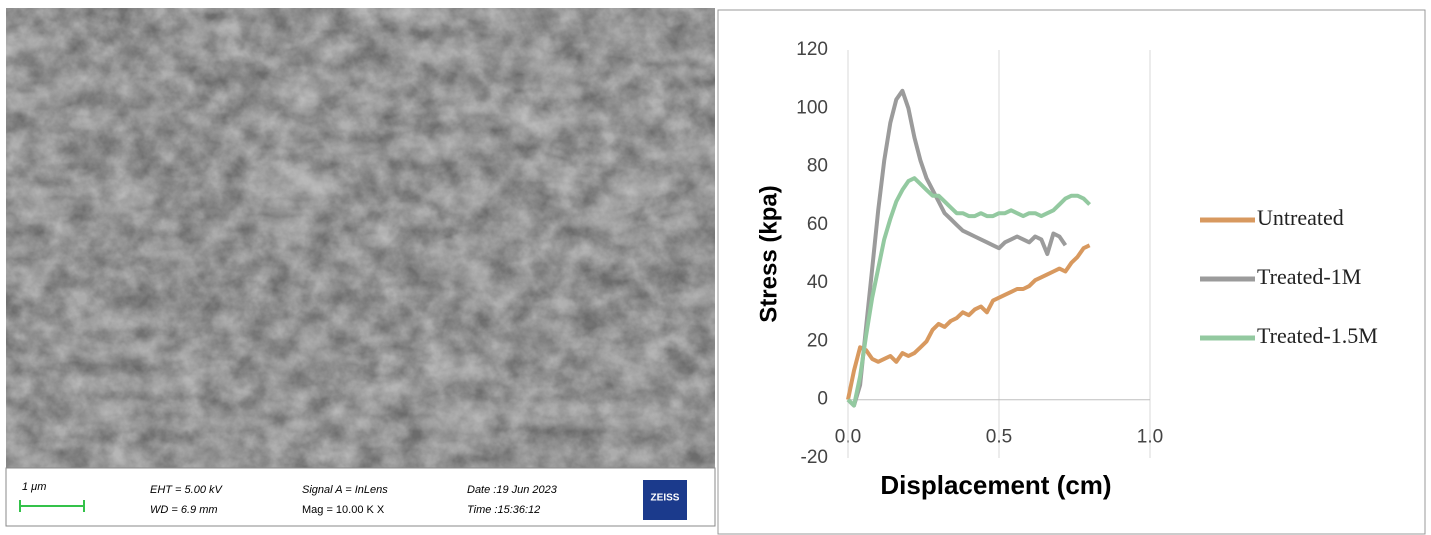  Describe the element at coordinates (814, 457) in the screenshot. I see `y-tick-label: -20` at that location.